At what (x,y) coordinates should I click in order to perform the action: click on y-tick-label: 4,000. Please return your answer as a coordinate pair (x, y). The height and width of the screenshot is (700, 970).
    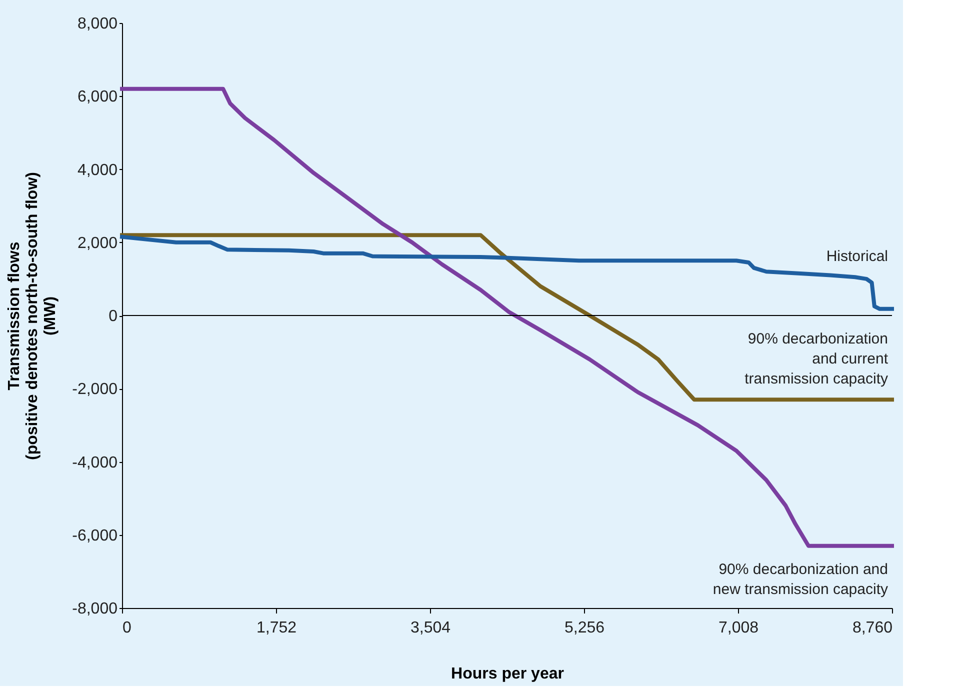
    Looking at the image, I should click on (97, 170).